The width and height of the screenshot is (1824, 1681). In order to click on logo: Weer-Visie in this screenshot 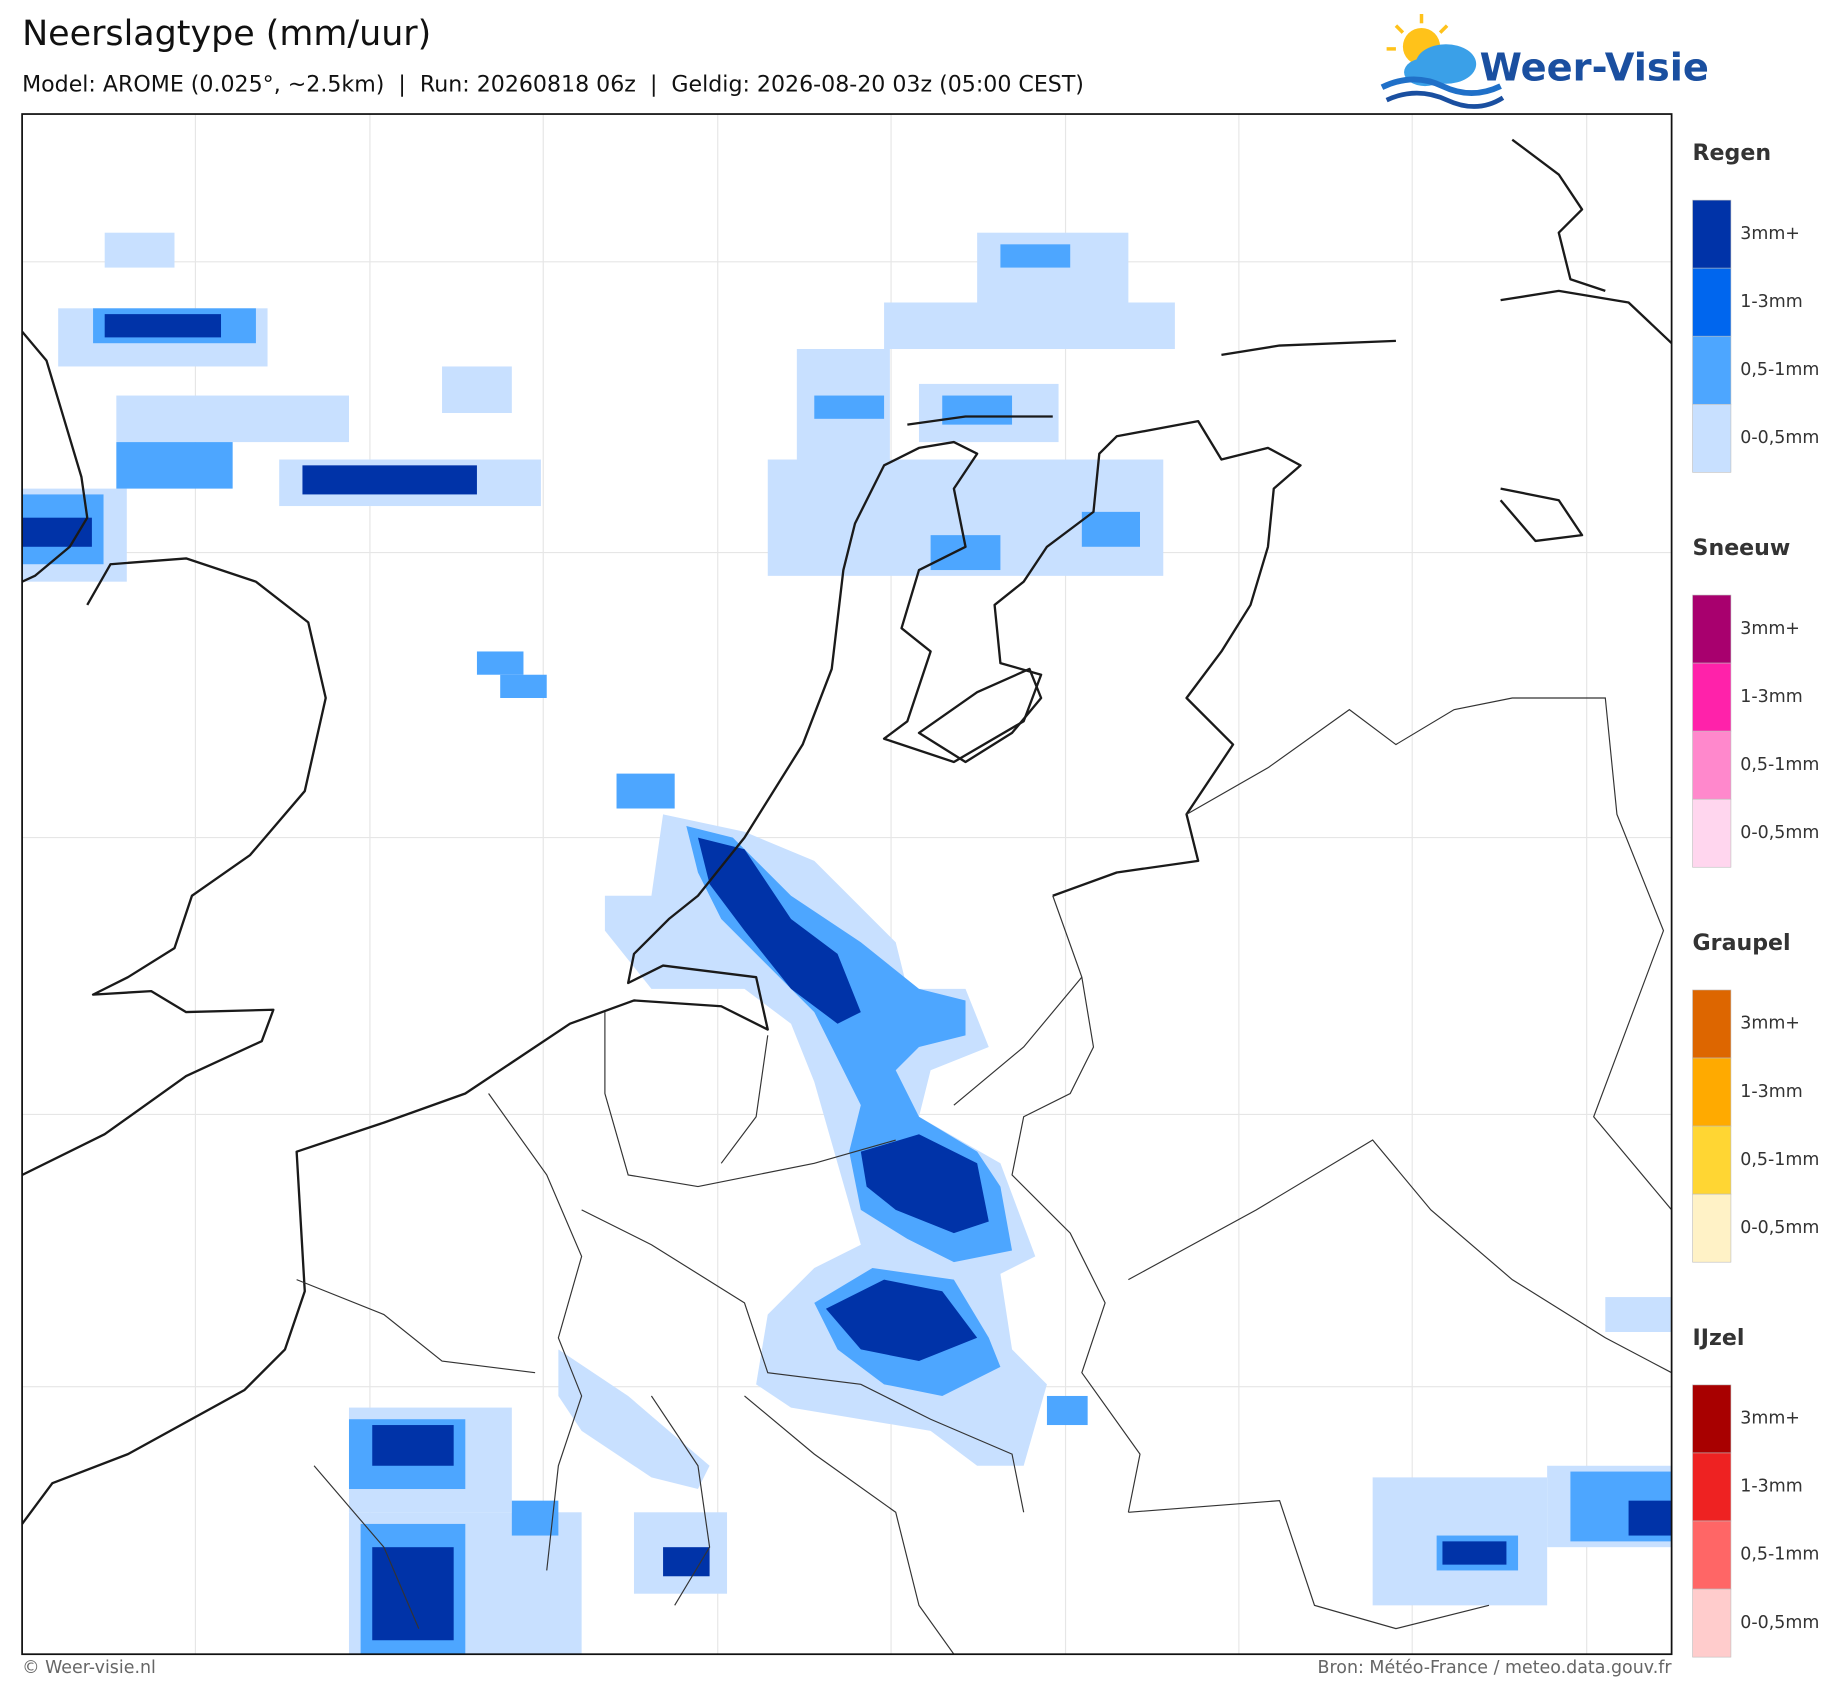, I will do `click(1544, 61)`.